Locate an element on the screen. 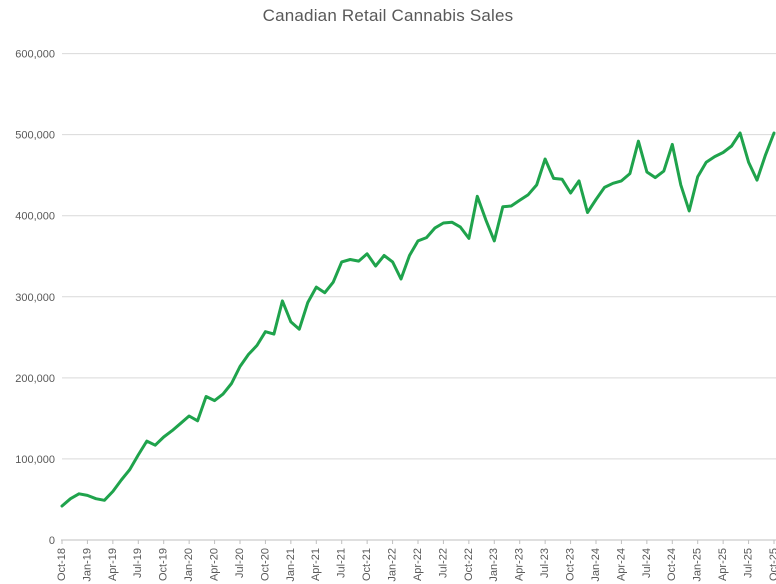 This screenshot has height=584, width=776. x-axis-label: Jan-25 is located at coordinates (698, 565).